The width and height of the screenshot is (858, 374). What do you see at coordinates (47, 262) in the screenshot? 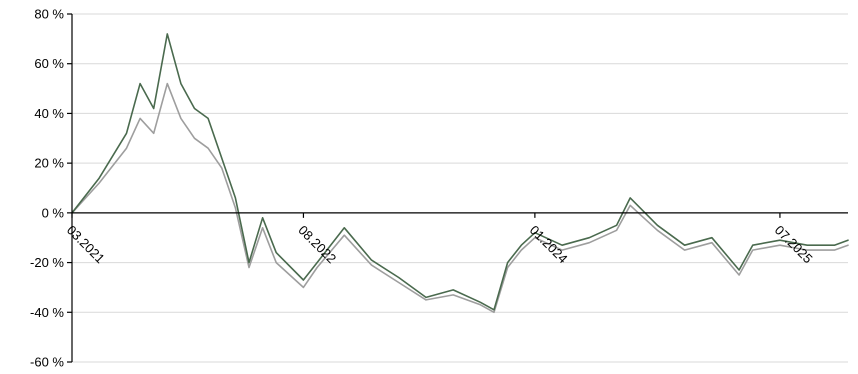
I see `y-tick-label: -20 %` at bounding box center [47, 262].